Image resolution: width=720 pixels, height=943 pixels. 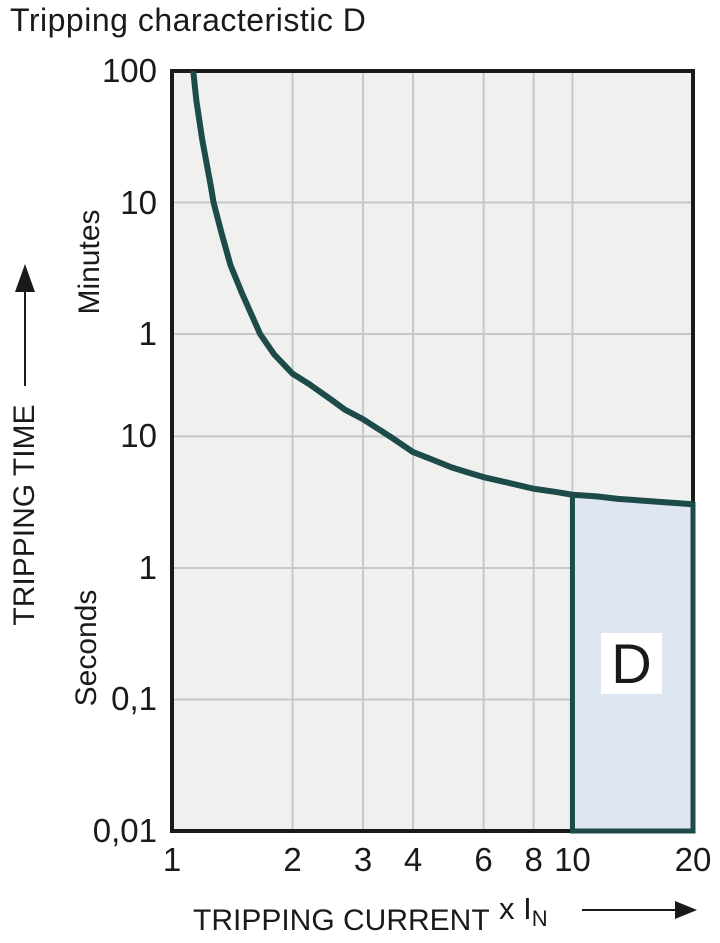 I want to click on x-axis-title: TRIPPING CURRENT, so click(x=341, y=920).